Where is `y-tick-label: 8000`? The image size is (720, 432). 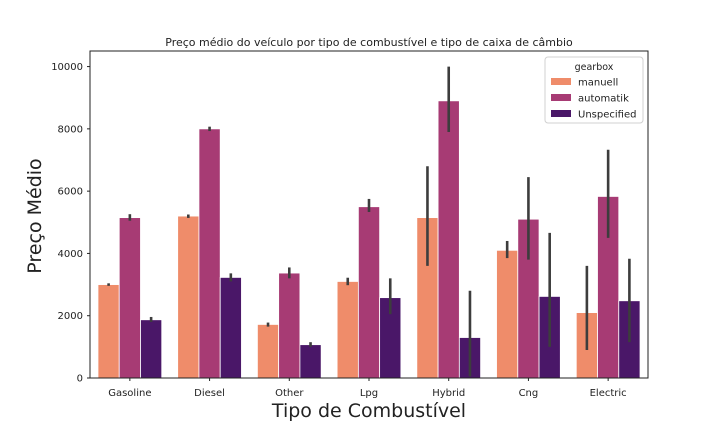
y-tick-label: 8000 is located at coordinates (70, 129).